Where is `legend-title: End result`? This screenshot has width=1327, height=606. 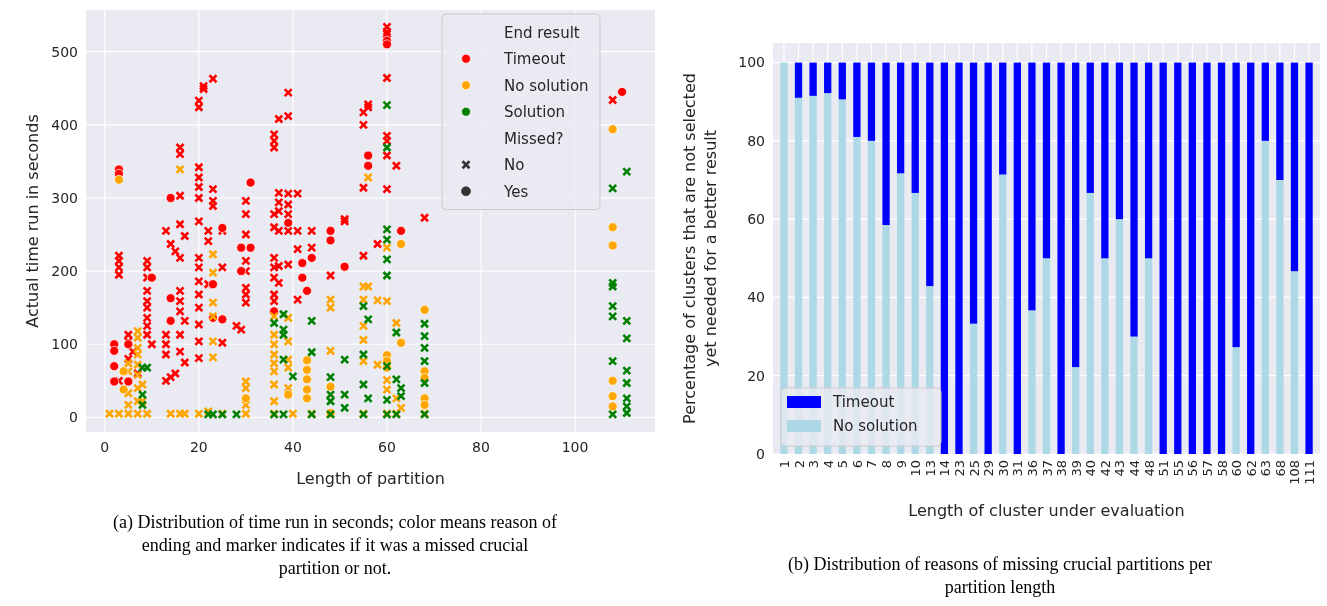 legend-title: End result is located at coordinates (542, 32).